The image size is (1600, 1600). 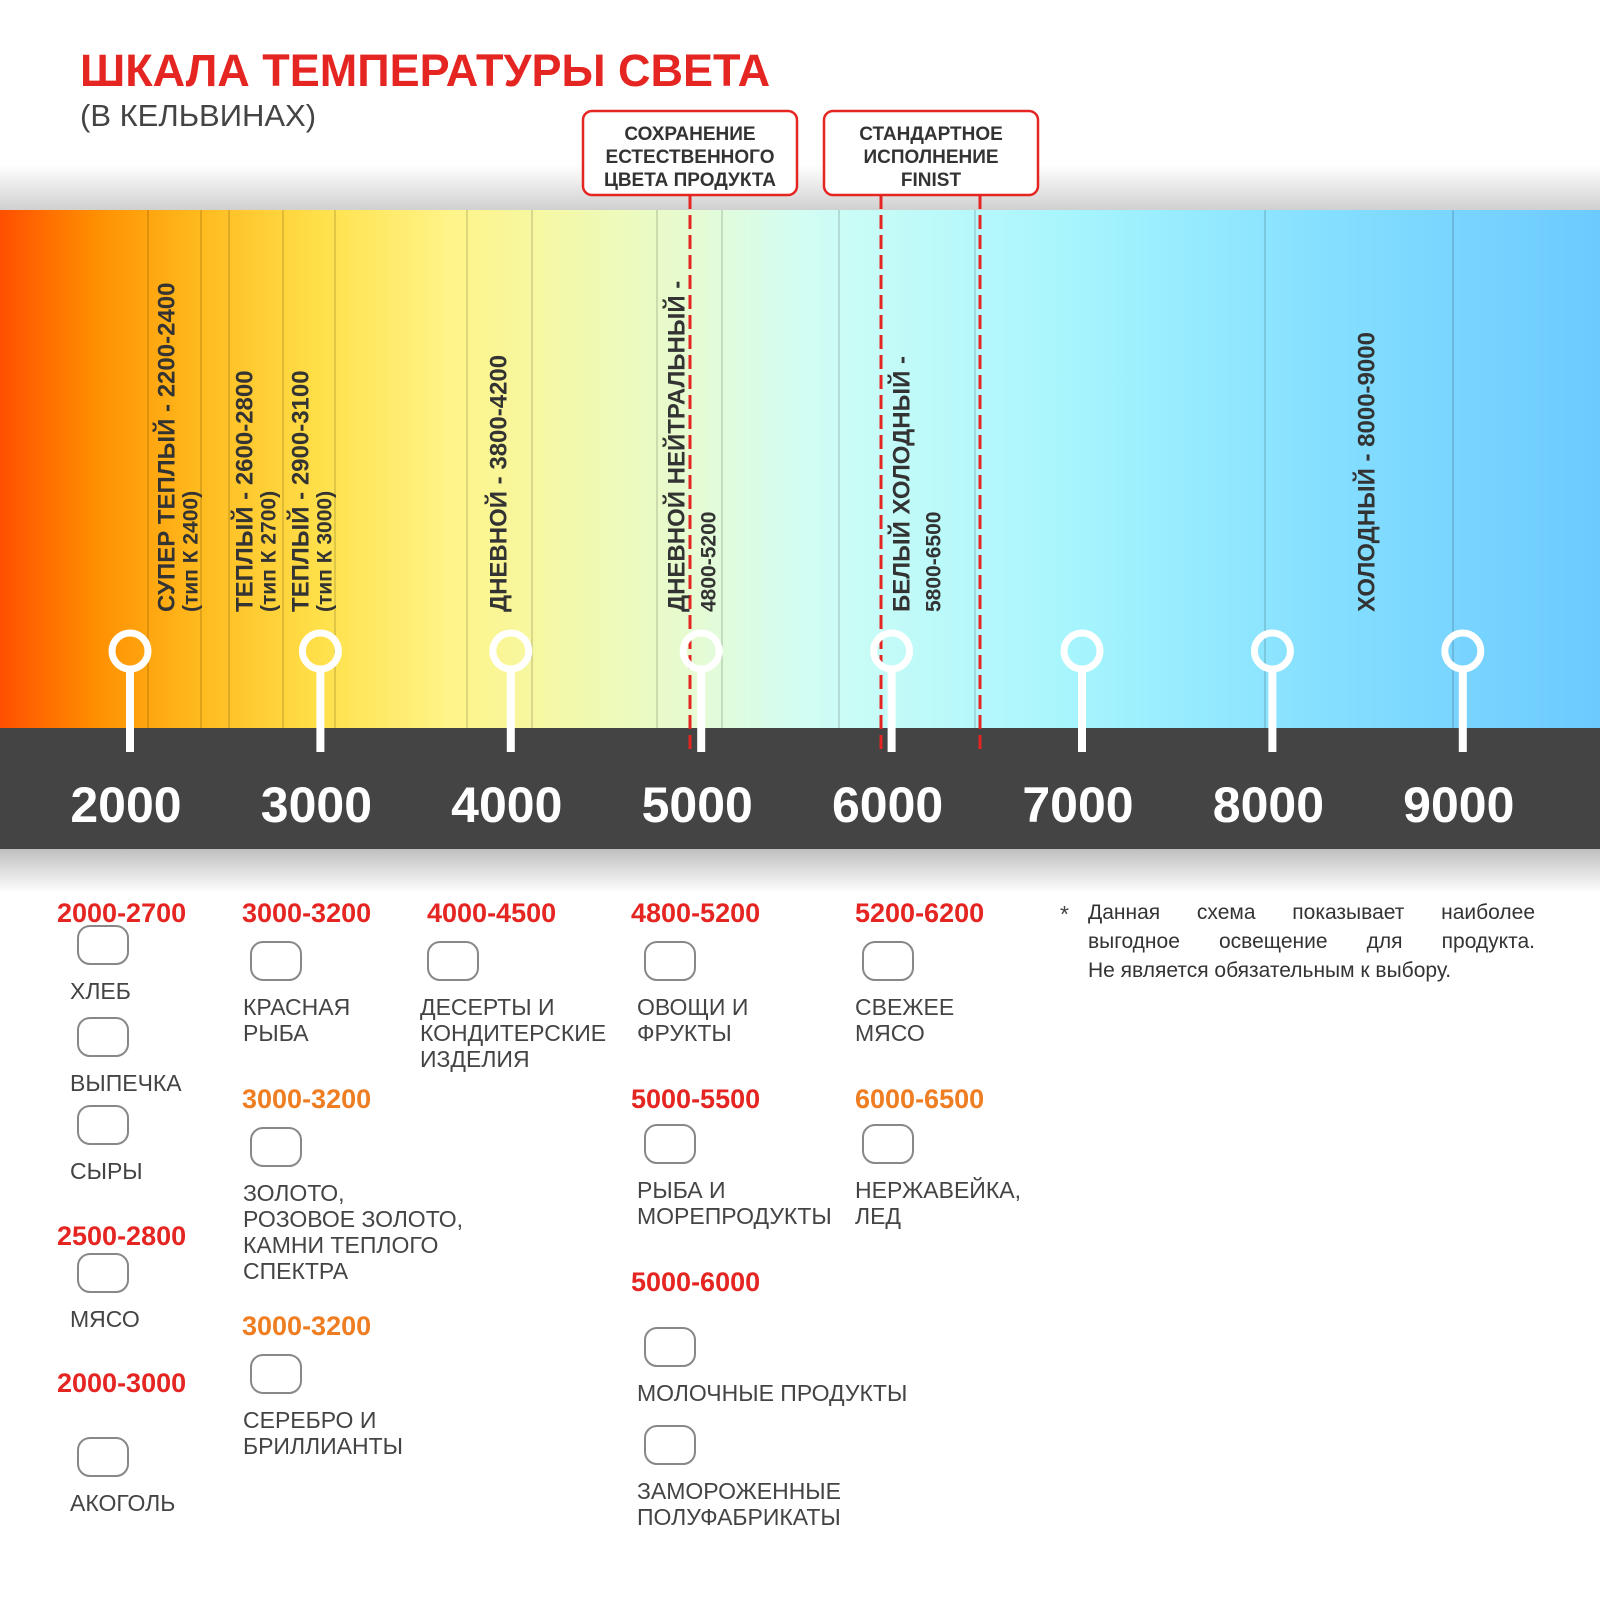 What do you see at coordinates (931, 153) in the screenshot?
I see `callout-box` at bounding box center [931, 153].